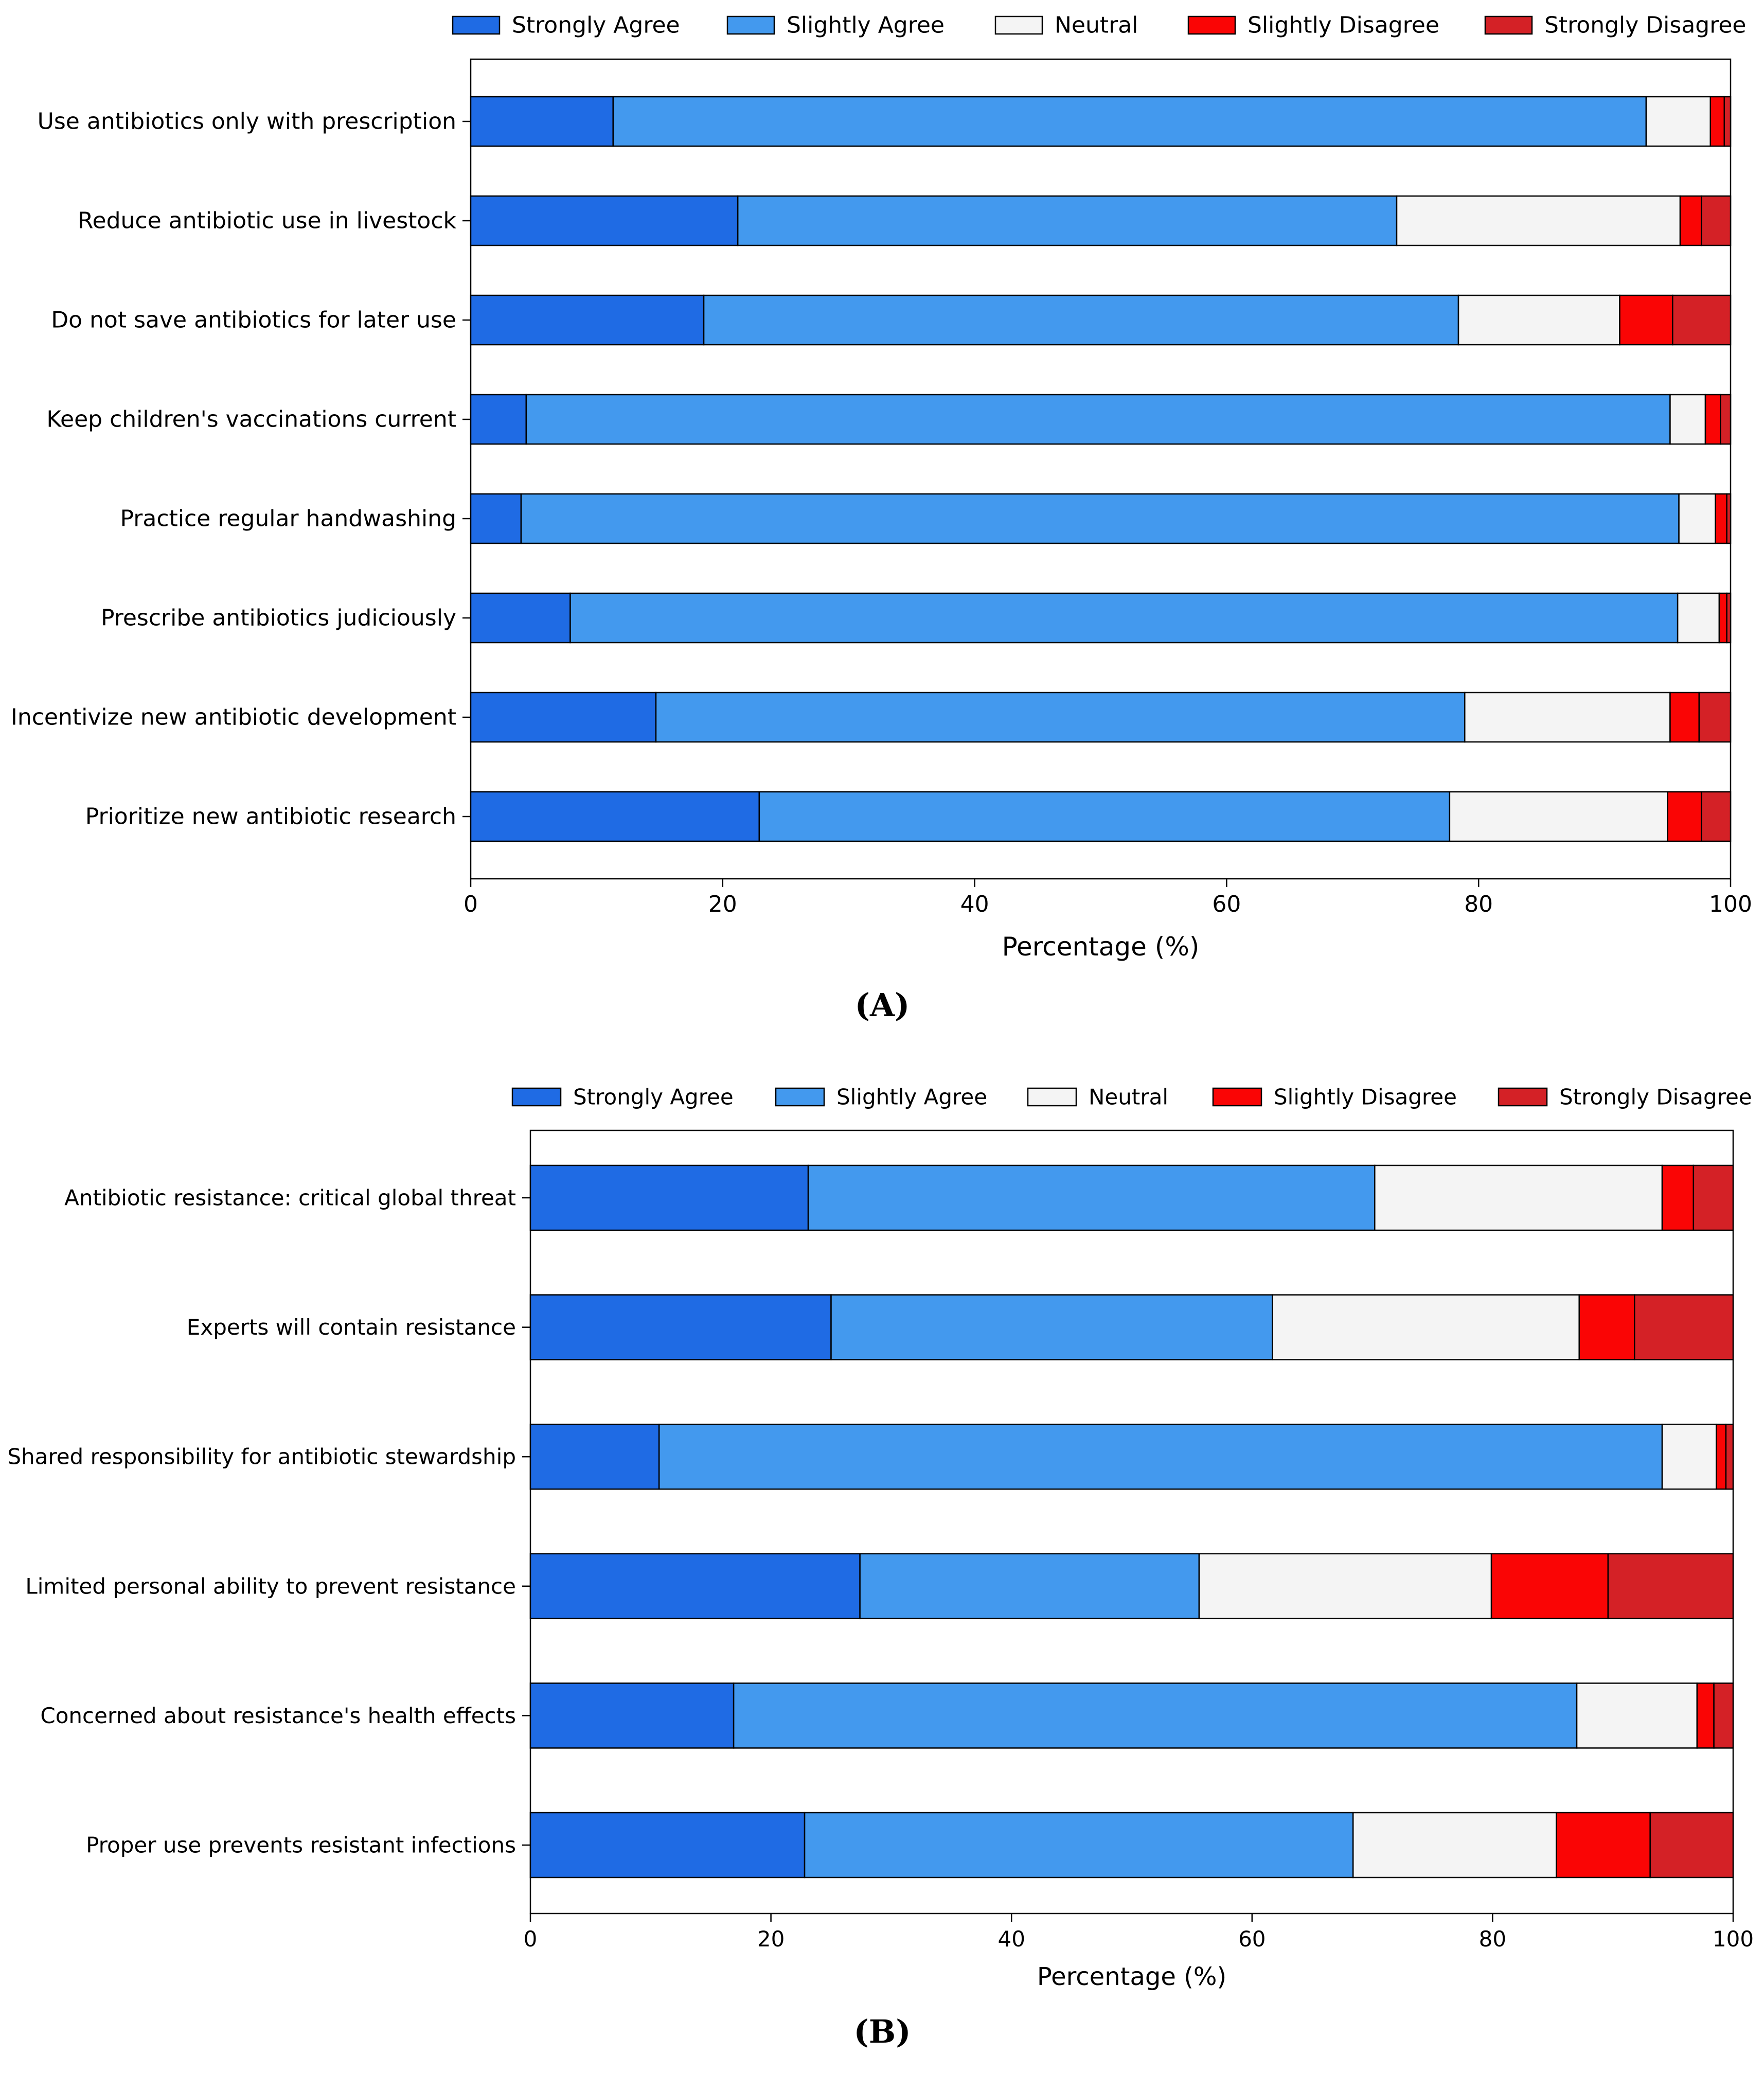 The width and height of the screenshot is (1764, 2073). I want to click on y-tick-label-a-incentivize-new-antibiotic-development: Incentivize new antibiotic development, so click(234, 717).